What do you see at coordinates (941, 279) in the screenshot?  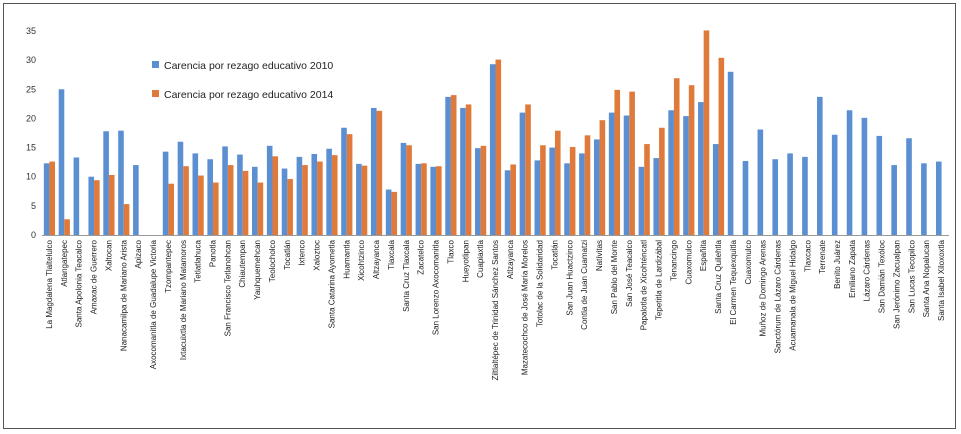 I see `x-category-label: Santa Isabel Xiloxoxtla` at bounding box center [941, 279].